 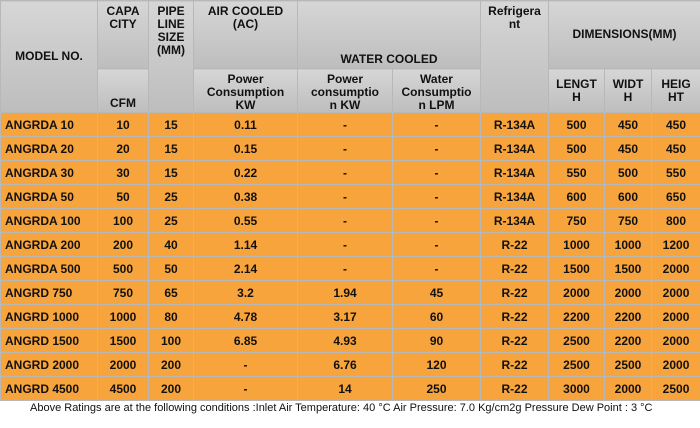 What do you see at coordinates (675, 220) in the screenshot?
I see `data-cell: 800` at bounding box center [675, 220].